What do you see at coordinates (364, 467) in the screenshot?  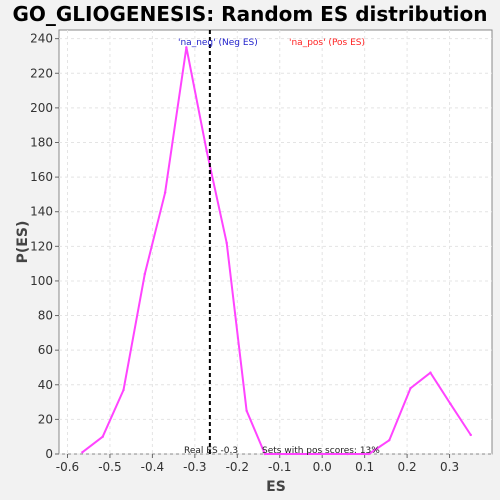 I see `x-tick-label: 0.1` at bounding box center [364, 467].